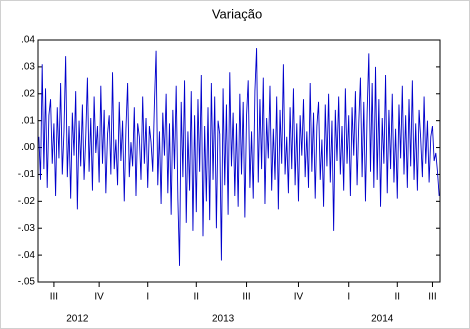  I want to click on year-label: 2013, so click(223, 319).